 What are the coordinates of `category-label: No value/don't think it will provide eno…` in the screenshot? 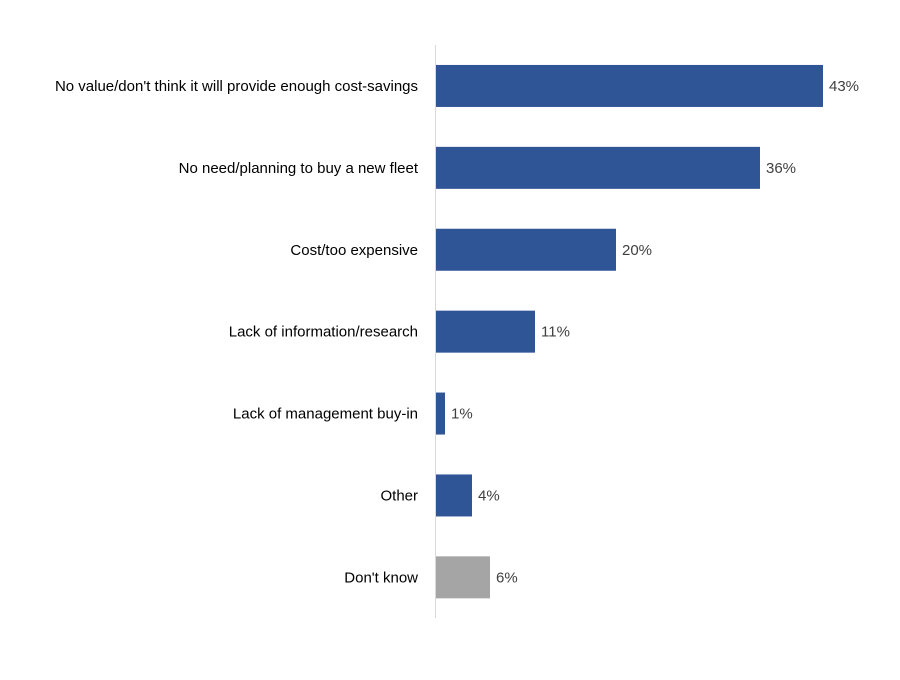 It's located at (236, 86).